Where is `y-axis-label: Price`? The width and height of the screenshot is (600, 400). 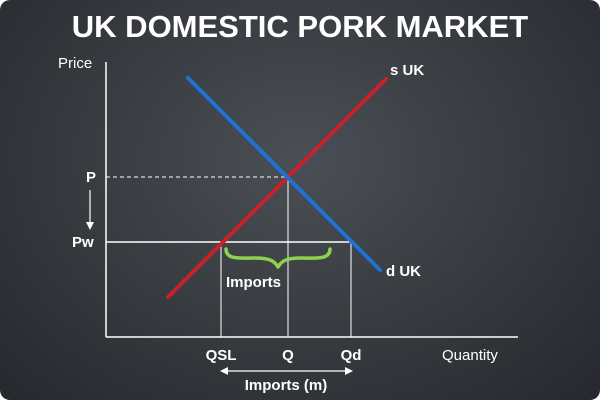 y-axis-label: Price is located at coordinates (75, 63).